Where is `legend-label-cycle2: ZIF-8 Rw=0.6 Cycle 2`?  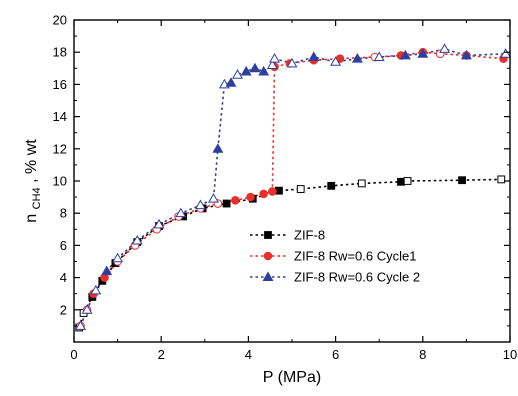 legend-label-cycle2: ZIF-8 Rw=0.6 Cycle 2 is located at coordinates (357, 277).